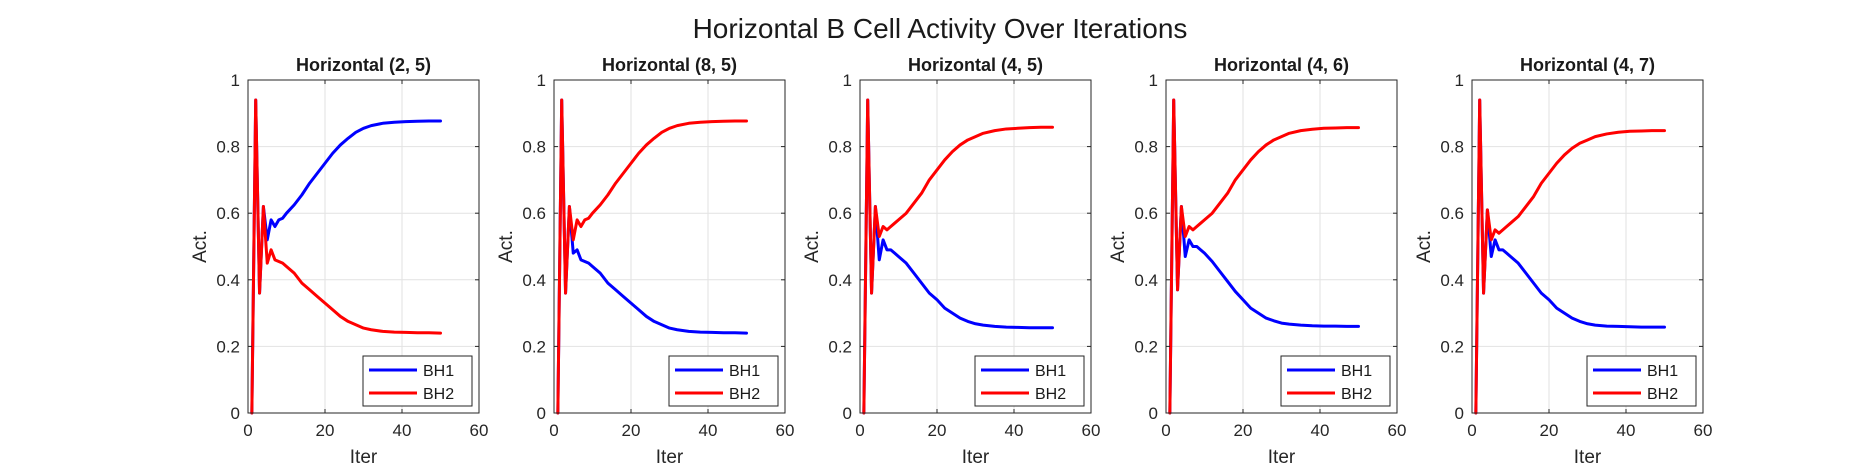 The height and width of the screenshot is (469, 1875). Describe the element at coordinates (1281, 65) in the screenshot. I see `subplot-title: Horizontal (4, 6)` at that location.